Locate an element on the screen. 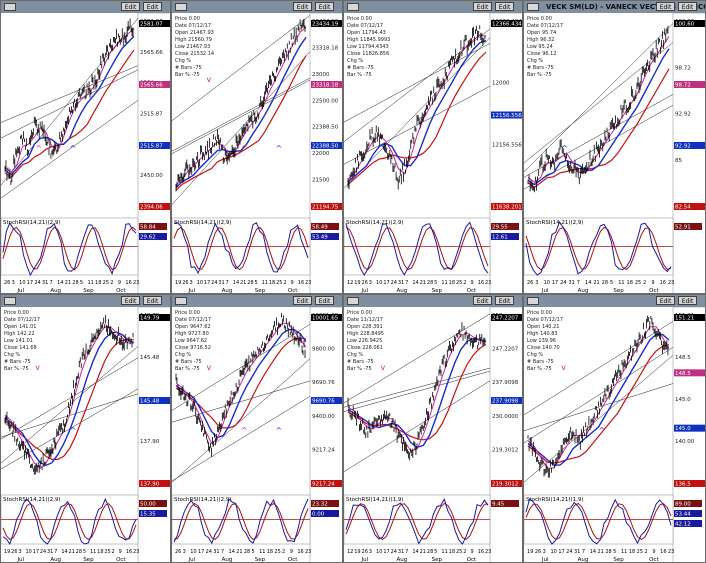  stoch-tag-label: 89.00 is located at coordinates (683, 505).